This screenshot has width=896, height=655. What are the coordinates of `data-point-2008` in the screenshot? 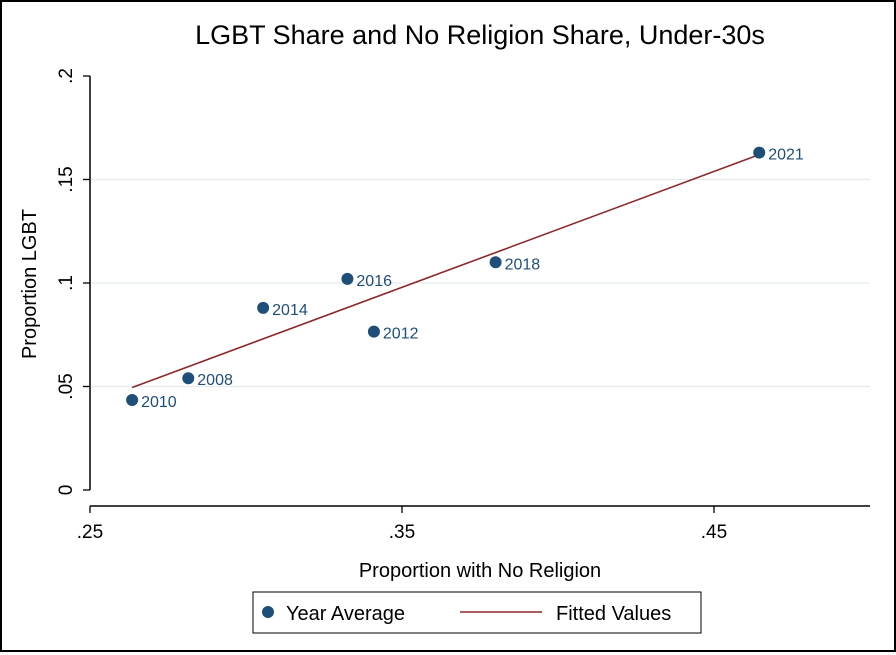 It's located at (188, 378).